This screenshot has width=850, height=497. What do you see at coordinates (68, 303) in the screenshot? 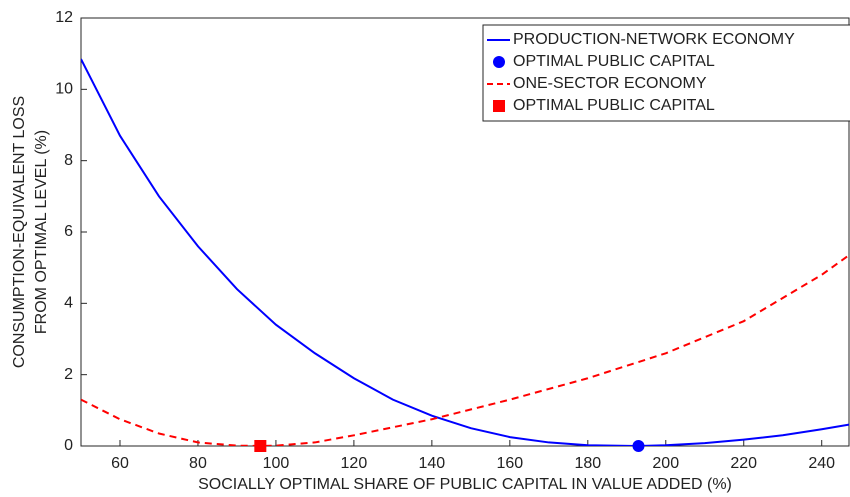
I see `y-tick-label: 4` at bounding box center [68, 303].